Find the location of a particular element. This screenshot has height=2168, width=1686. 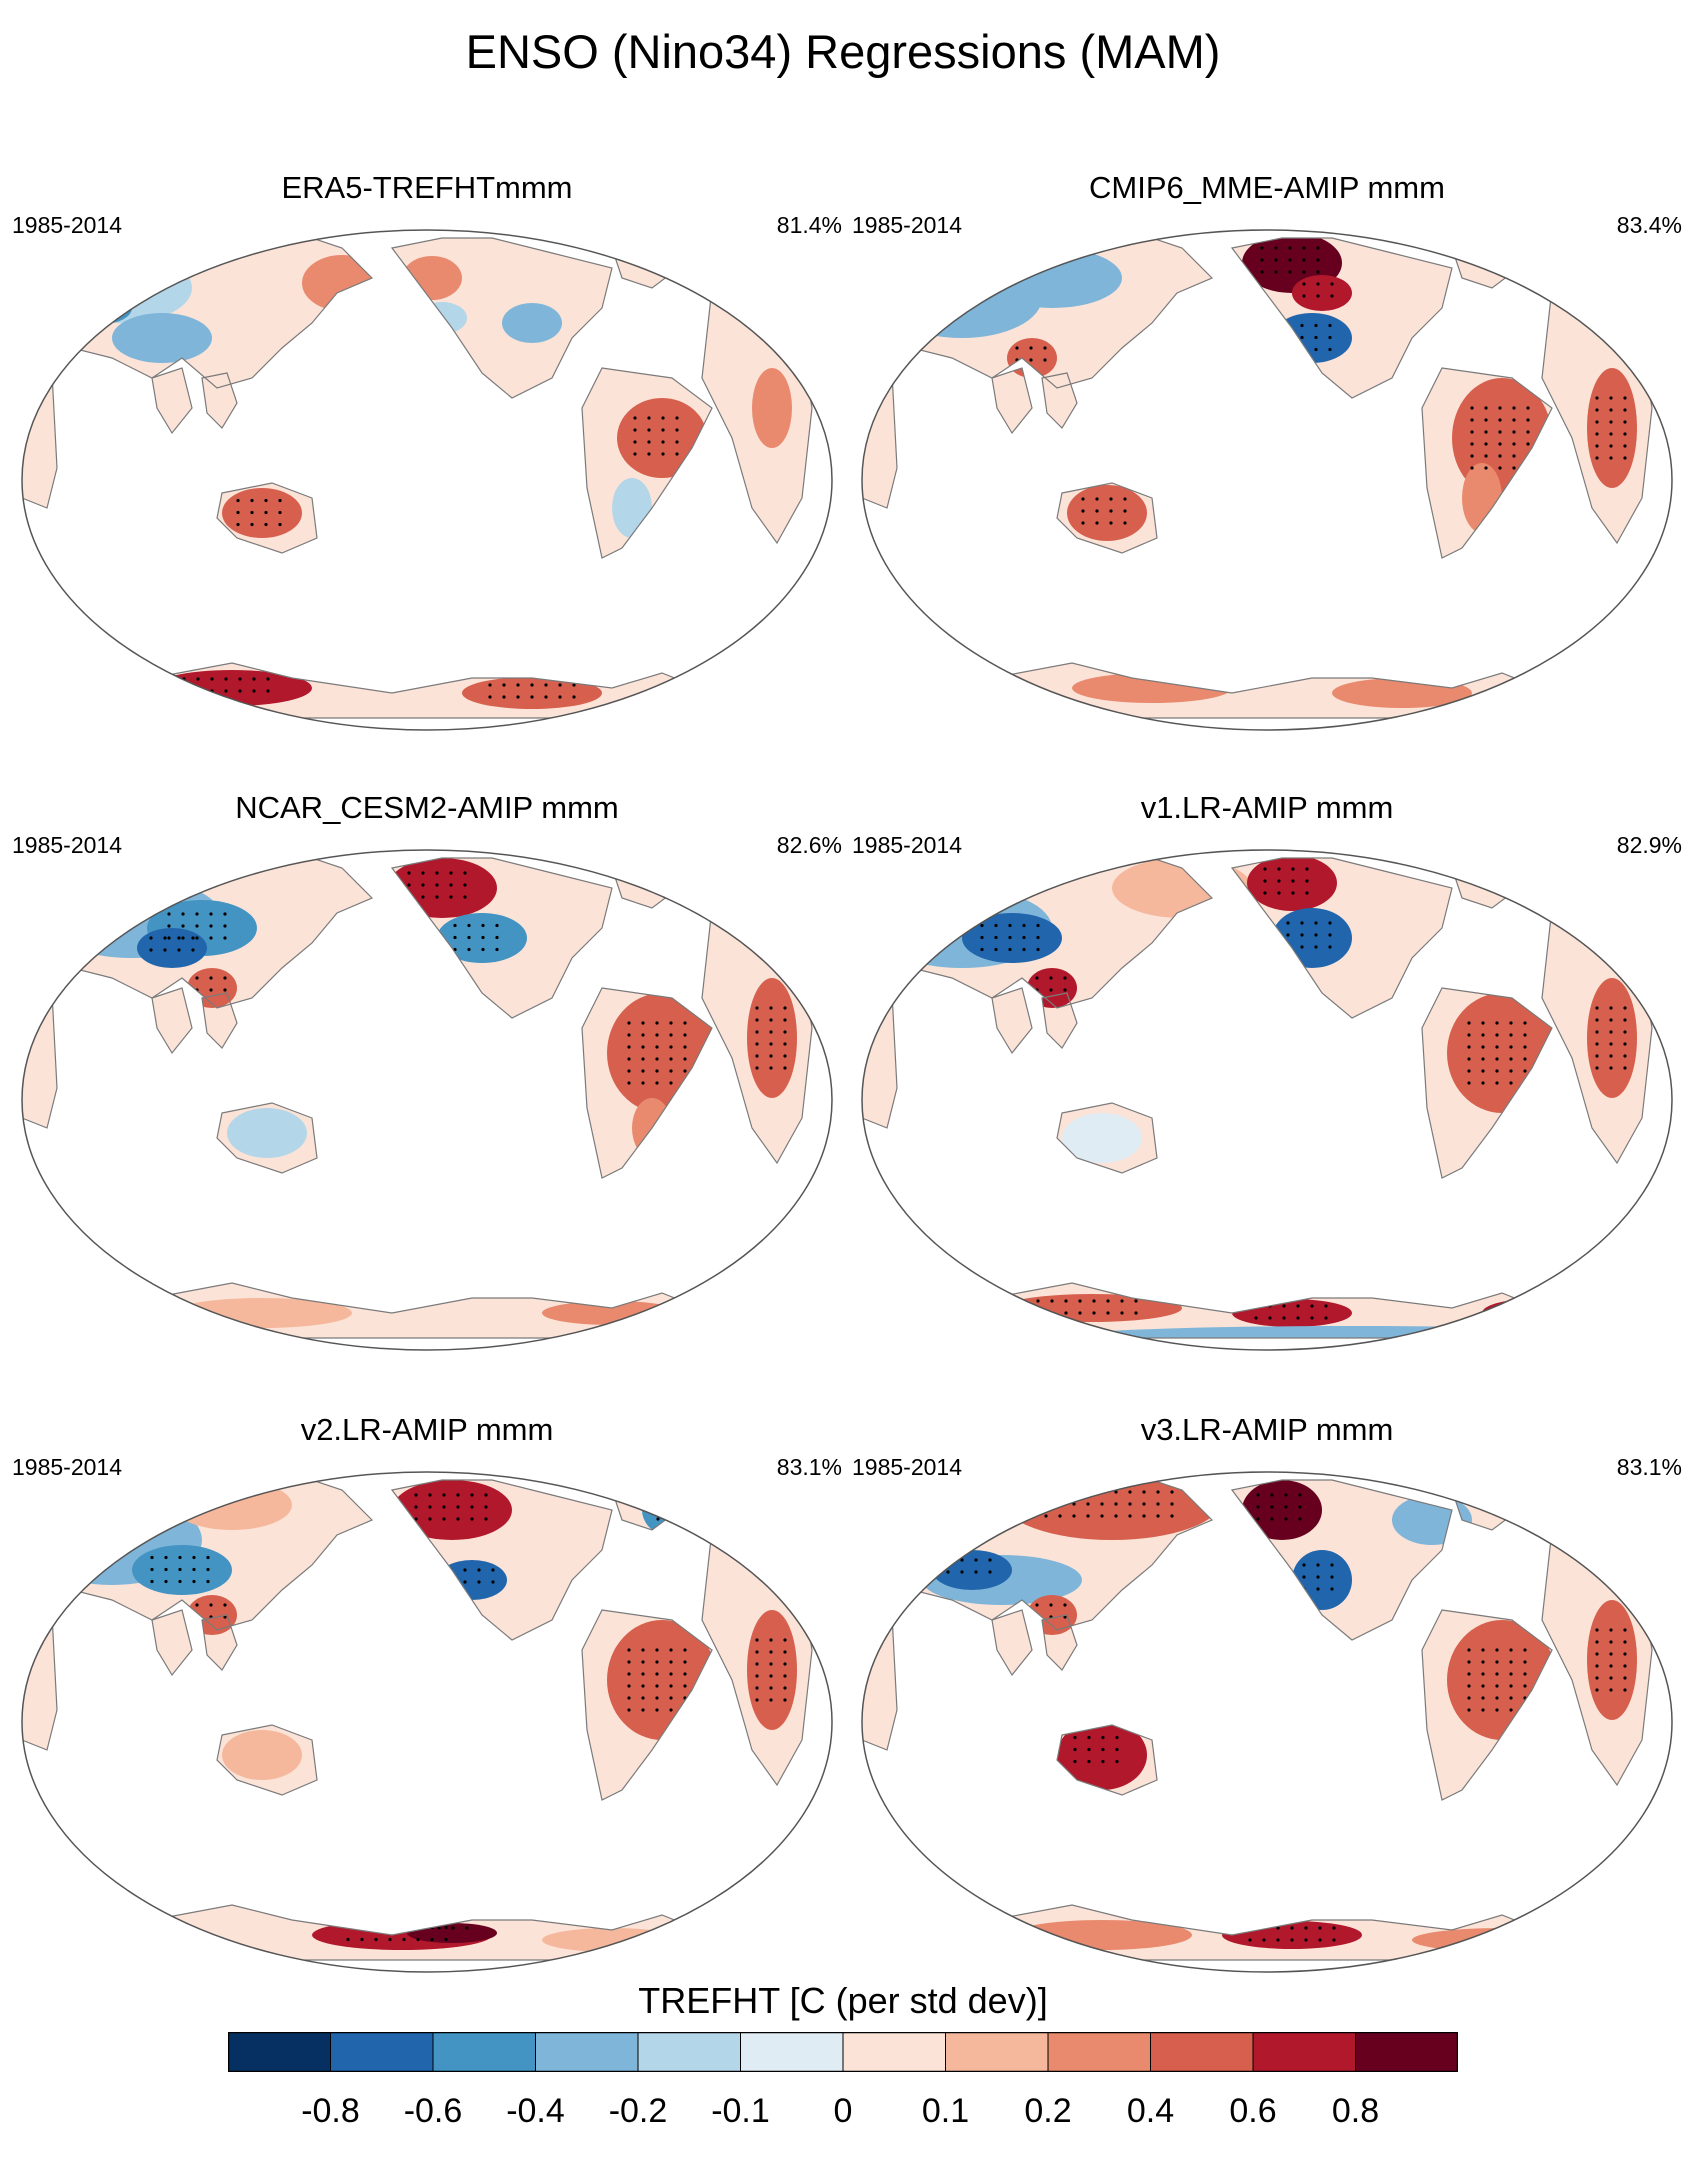

colorbar-tick-label: 0.2 is located at coordinates (1048, 2111).